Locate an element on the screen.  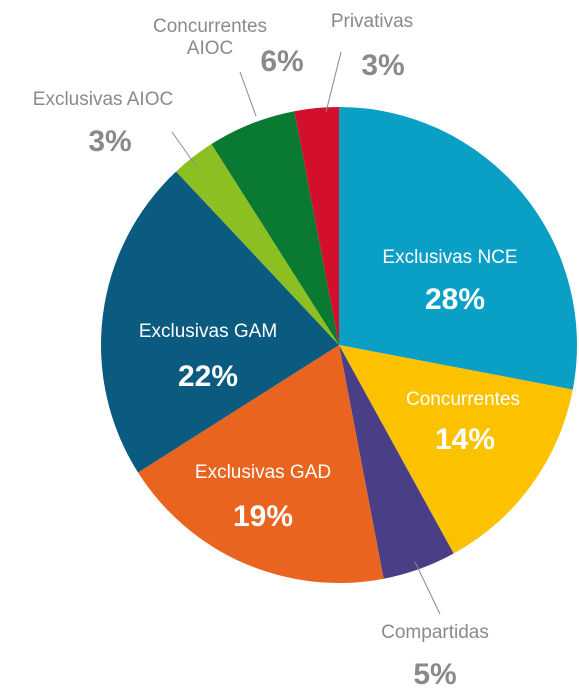
slice-label: Concurrentes AIOC is located at coordinates (210, 37).